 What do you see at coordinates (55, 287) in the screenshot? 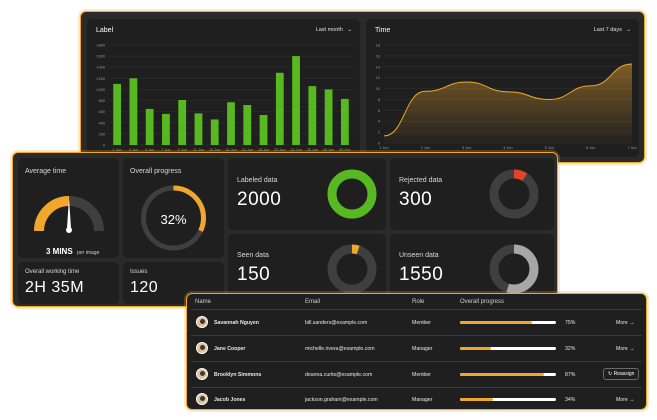
I see `working-time-value: 2H 35M` at bounding box center [55, 287].